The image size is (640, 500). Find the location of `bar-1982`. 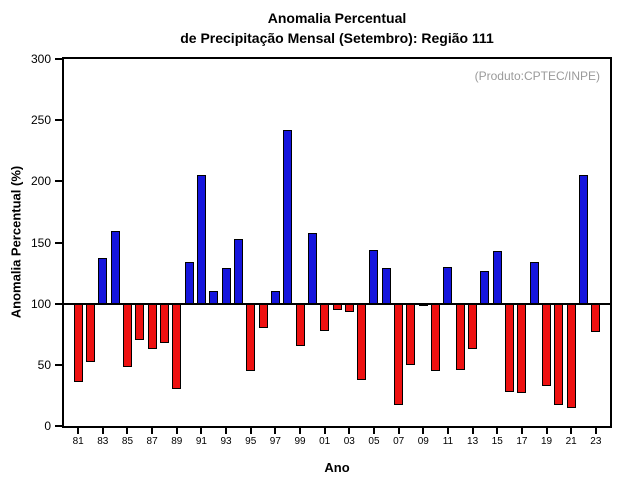

bar-1982 is located at coordinates (90, 333).